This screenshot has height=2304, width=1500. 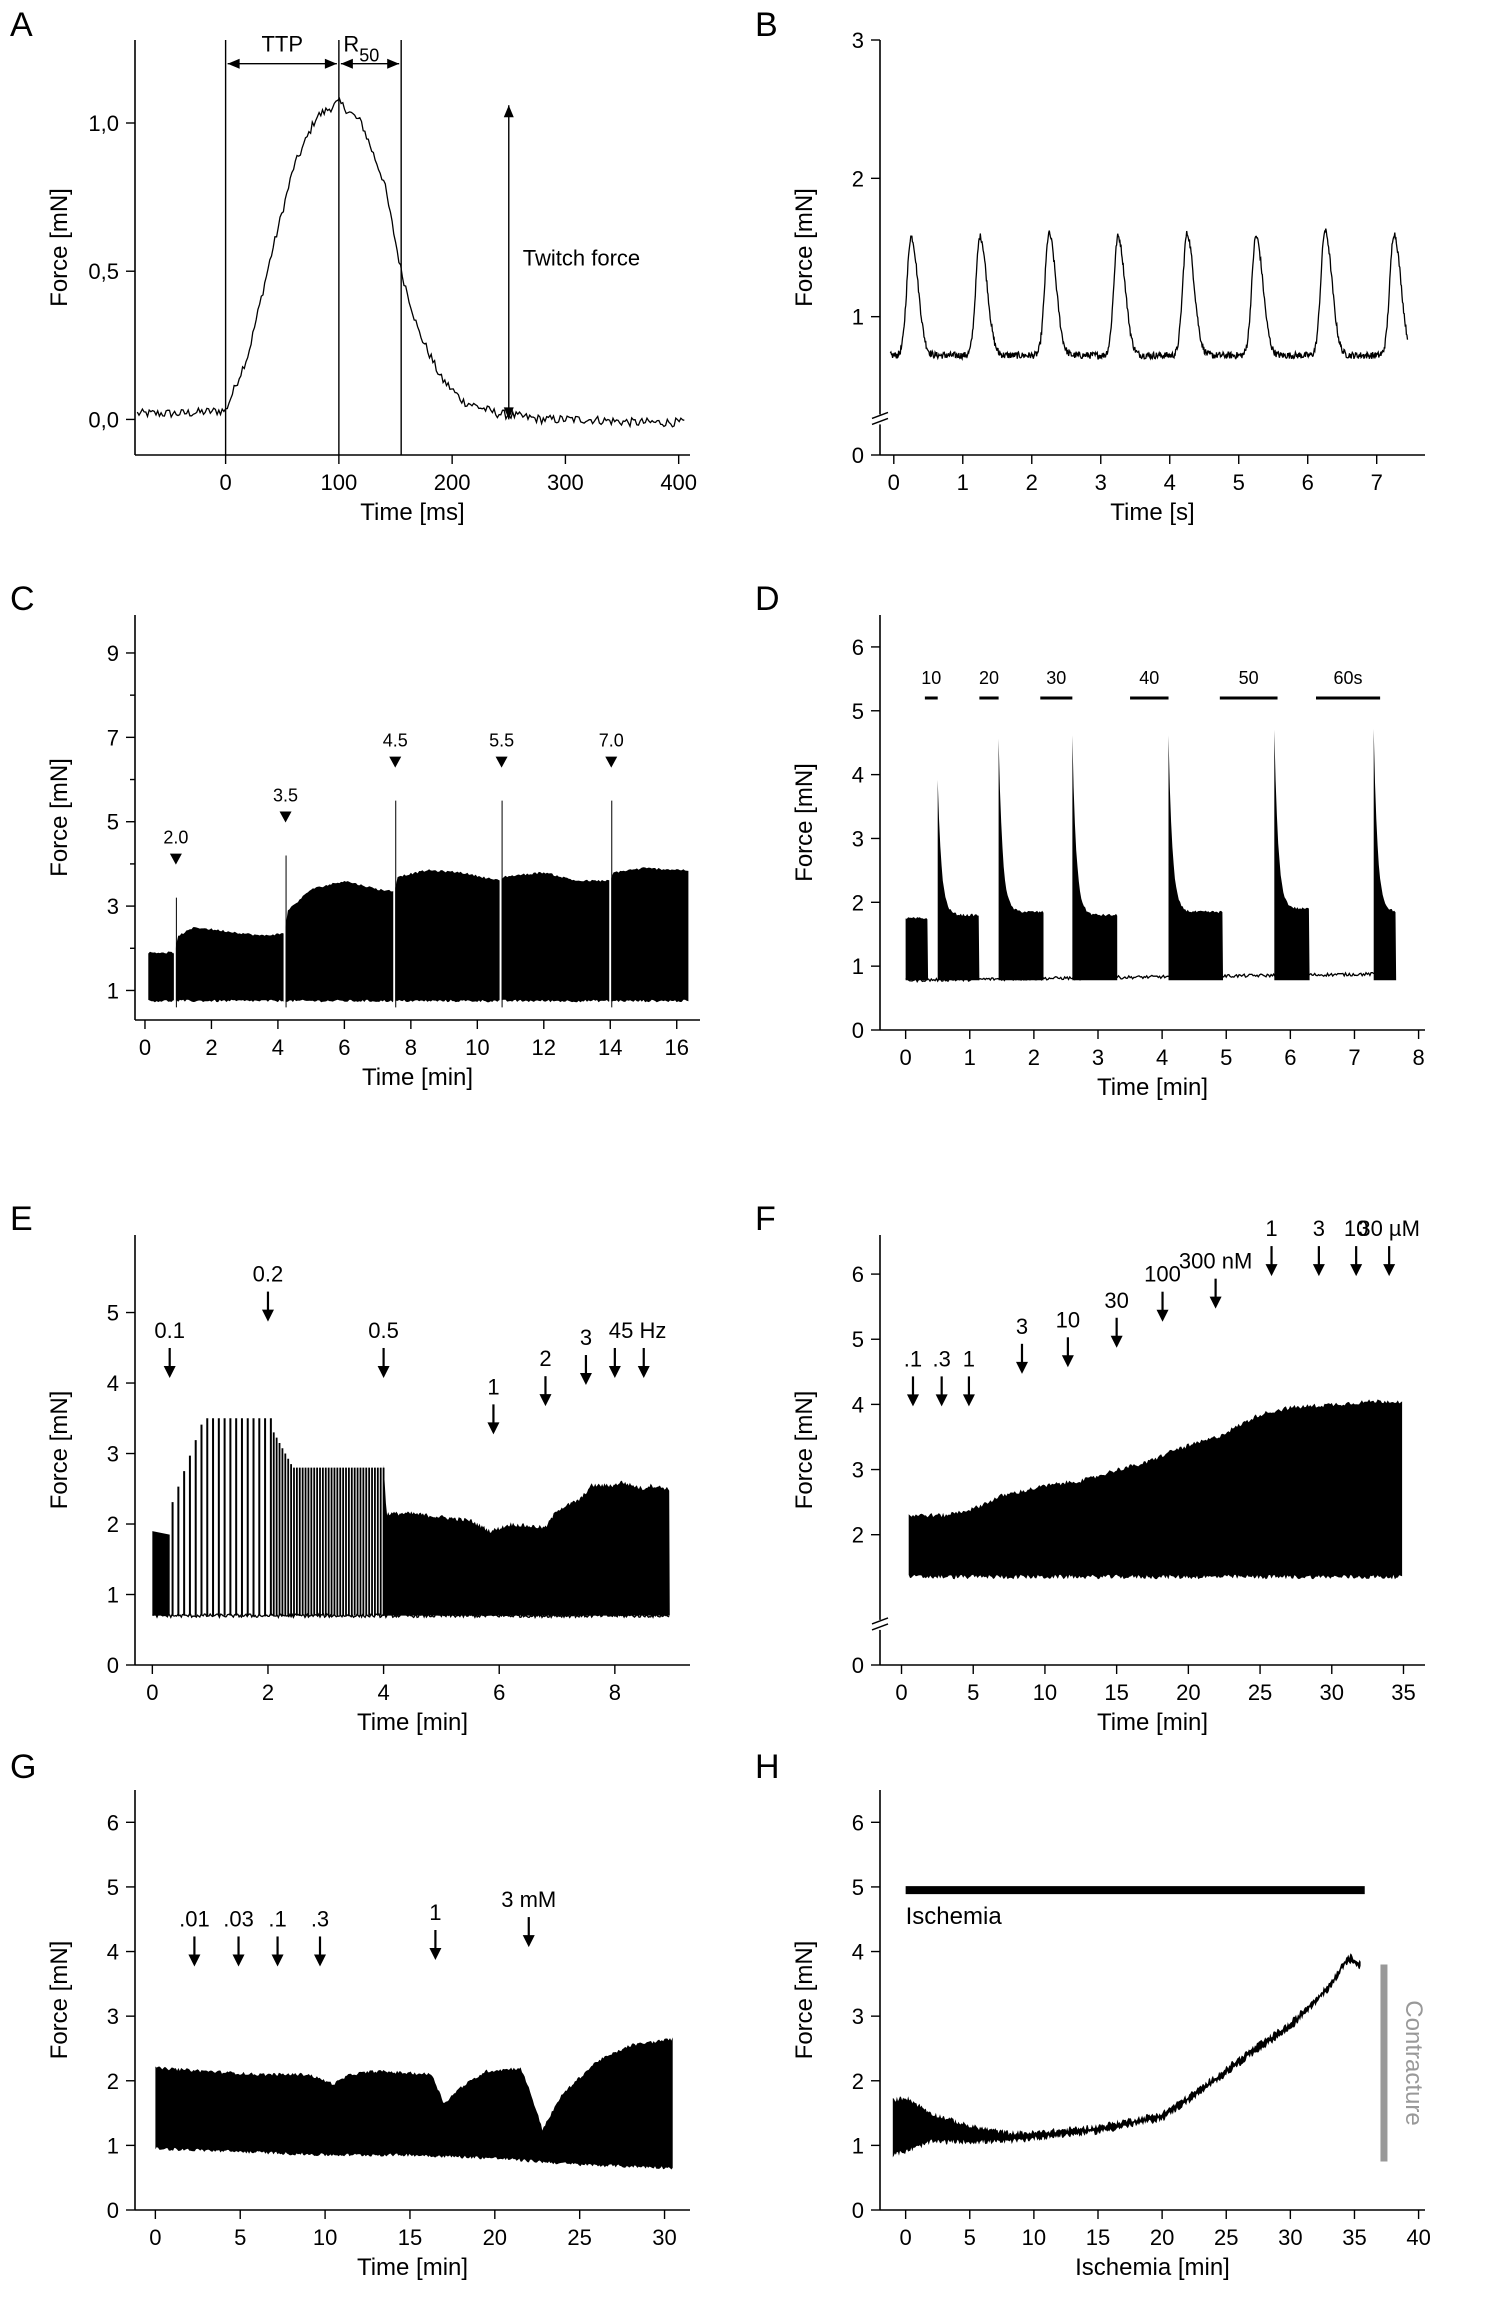 I want to click on panel-label-f: F, so click(x=765, y=1219).